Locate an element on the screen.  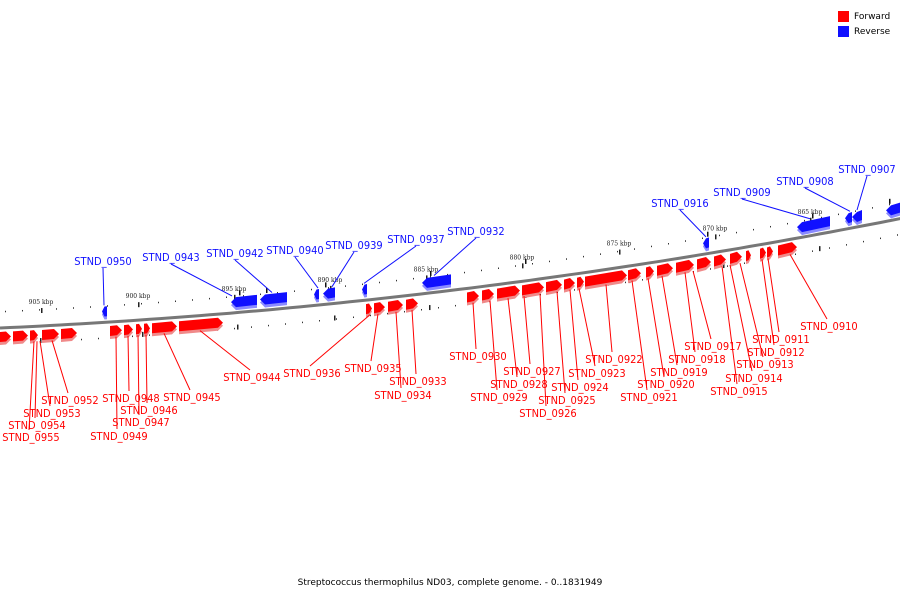
reverse-gene-label: STND_0907 is located at coordinates (866, 169).